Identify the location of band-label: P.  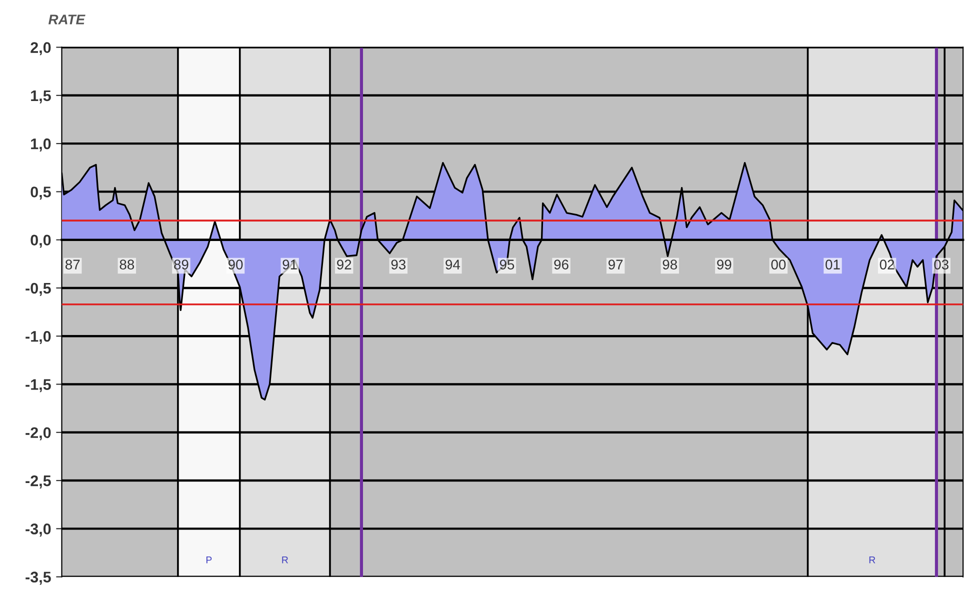
(209, 560).